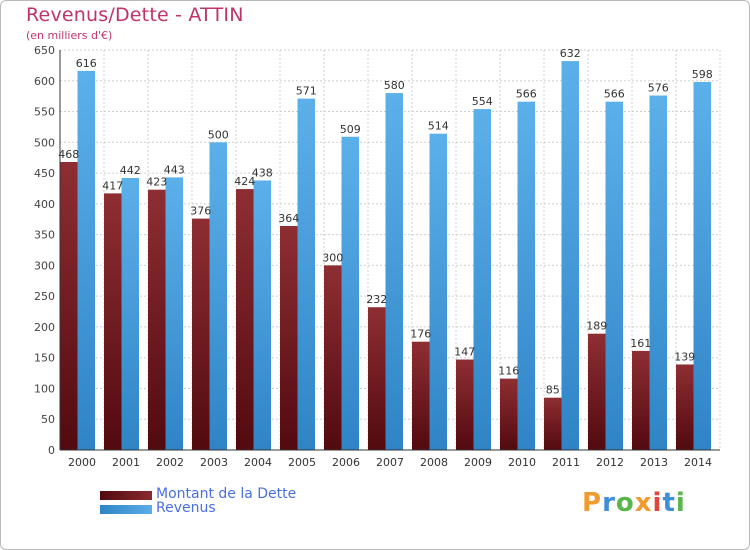 The image size is (750, 550). I want to click on data-label-debt: 161, so click(640, 343).